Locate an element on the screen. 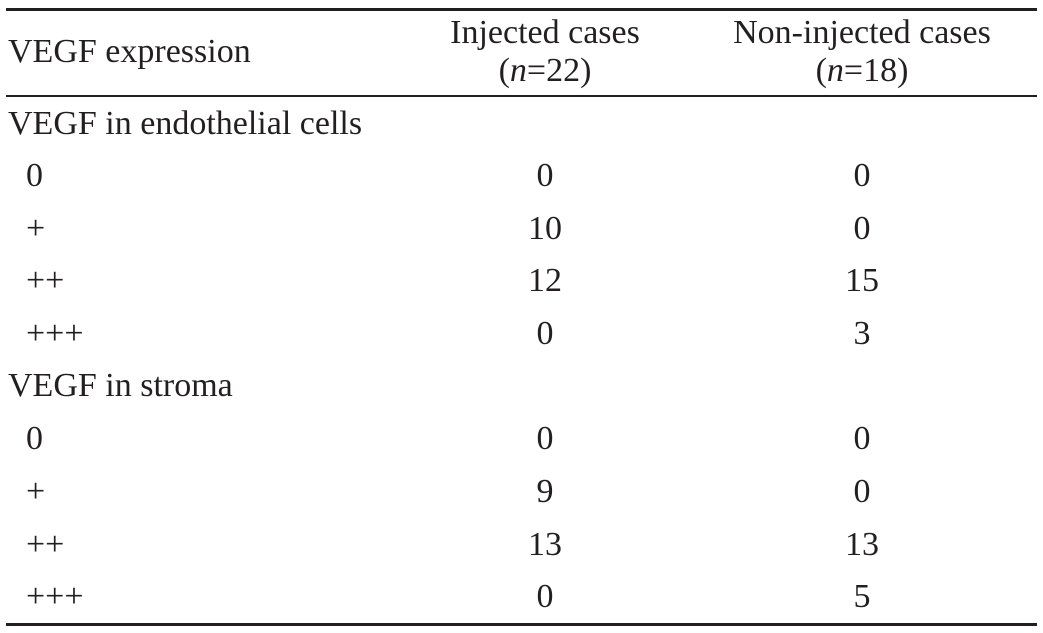  header-injected: Injected cases (n=22) is located at coordinates (545, 52).